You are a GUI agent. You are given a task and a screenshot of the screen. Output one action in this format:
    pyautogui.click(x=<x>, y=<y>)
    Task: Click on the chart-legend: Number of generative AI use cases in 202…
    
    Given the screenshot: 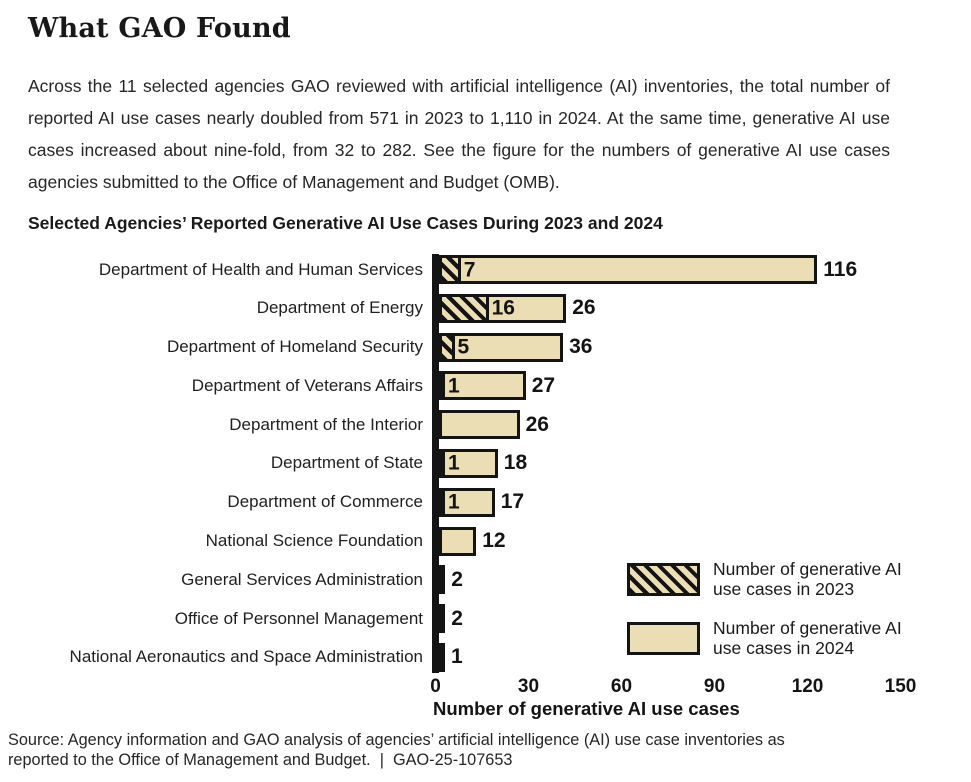 What is the action you would take?
    pyautogui.click(x=780, y=608)
    